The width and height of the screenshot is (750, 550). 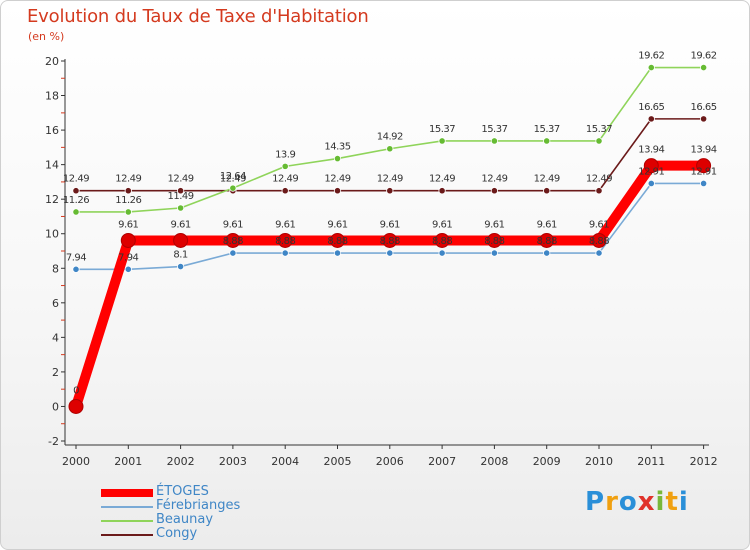 What do you see at coordinates (76, 390) in the screenshot?
I see `data-label: 0` at bounding box center [76, 390].